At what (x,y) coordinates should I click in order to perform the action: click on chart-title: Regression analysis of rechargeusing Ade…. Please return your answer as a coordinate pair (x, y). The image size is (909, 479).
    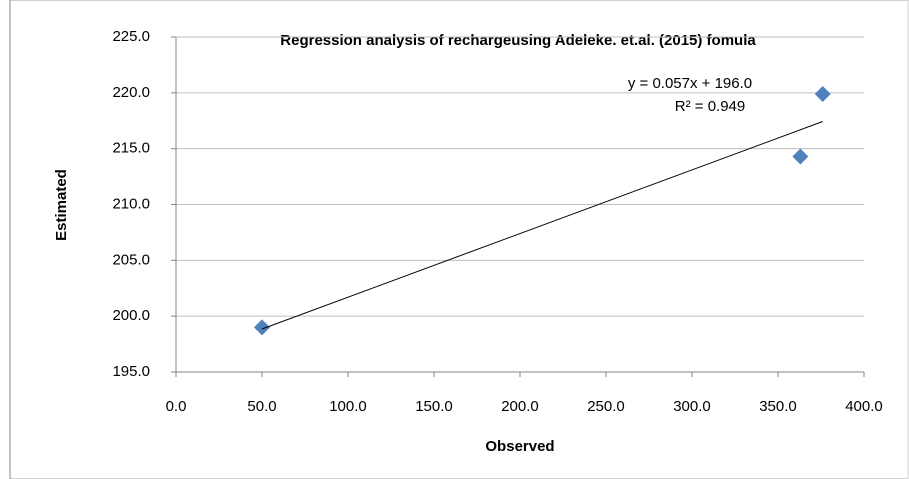
    Looking at the image, I should click on (518, 40).